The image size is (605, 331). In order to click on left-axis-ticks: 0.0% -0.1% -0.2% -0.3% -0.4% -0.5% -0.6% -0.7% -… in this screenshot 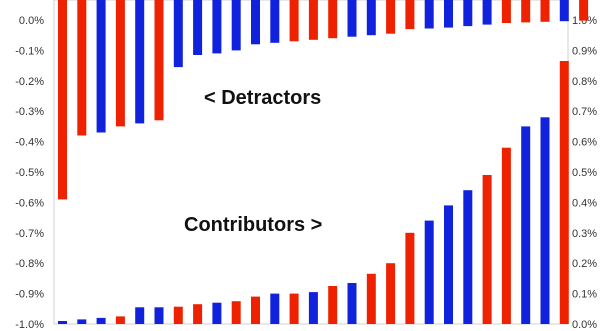, I will do `click(29, 173)`.